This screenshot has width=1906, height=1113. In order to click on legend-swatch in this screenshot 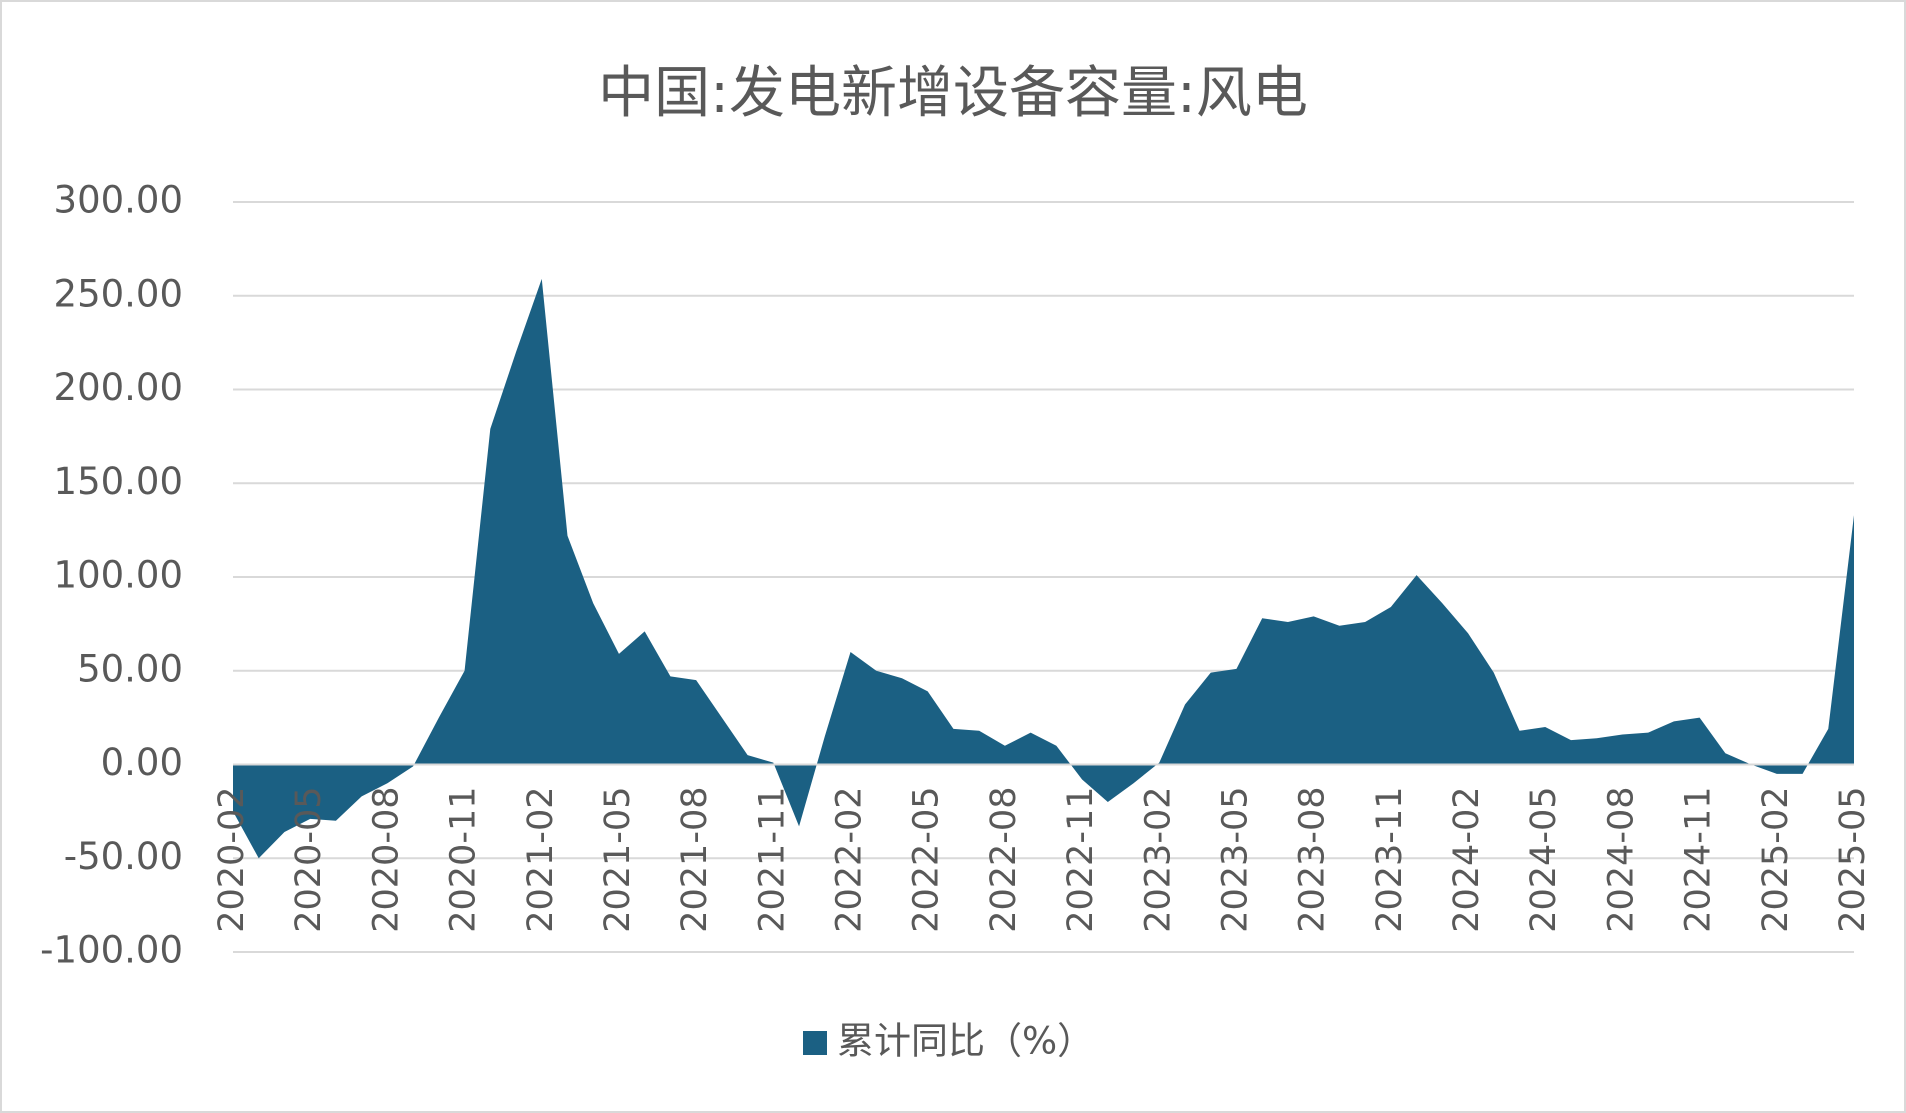, I will do `click(815, 1043)`.